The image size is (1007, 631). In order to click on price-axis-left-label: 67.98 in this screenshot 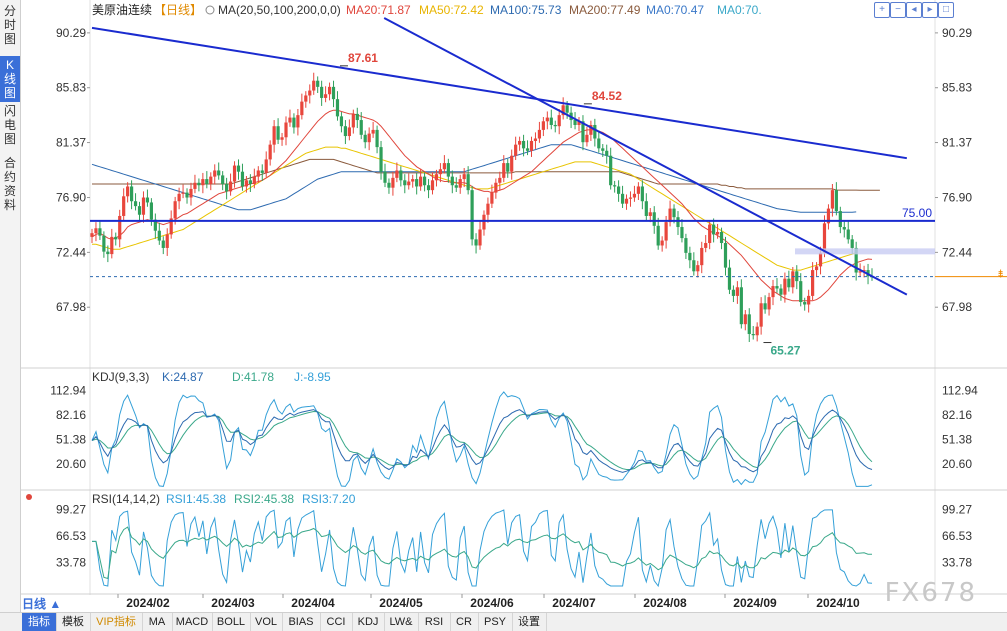, I will do `click(71, 307)`.